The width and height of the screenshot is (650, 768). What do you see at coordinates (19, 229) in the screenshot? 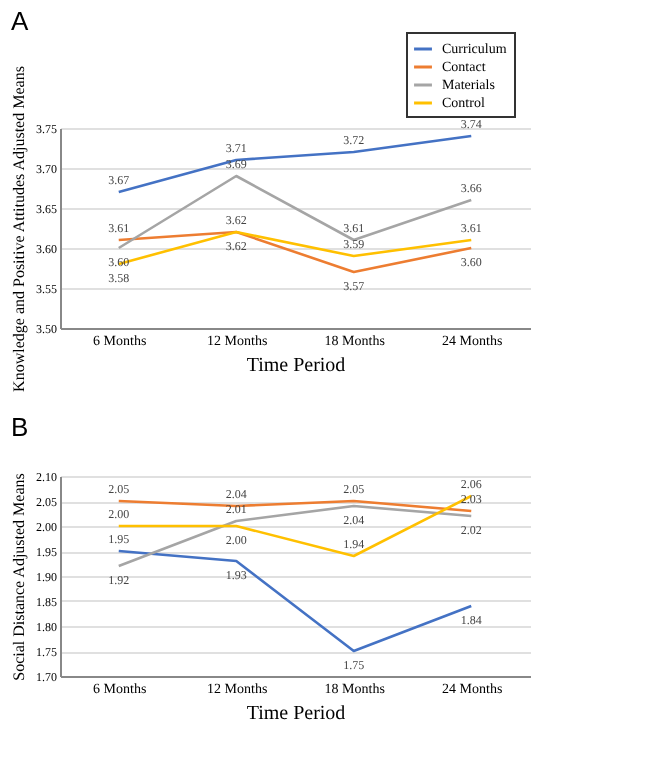
I see `y-axis-title: Knowledge and Positive Attitudes Adjusted Means` at bounding box center [19, 229].